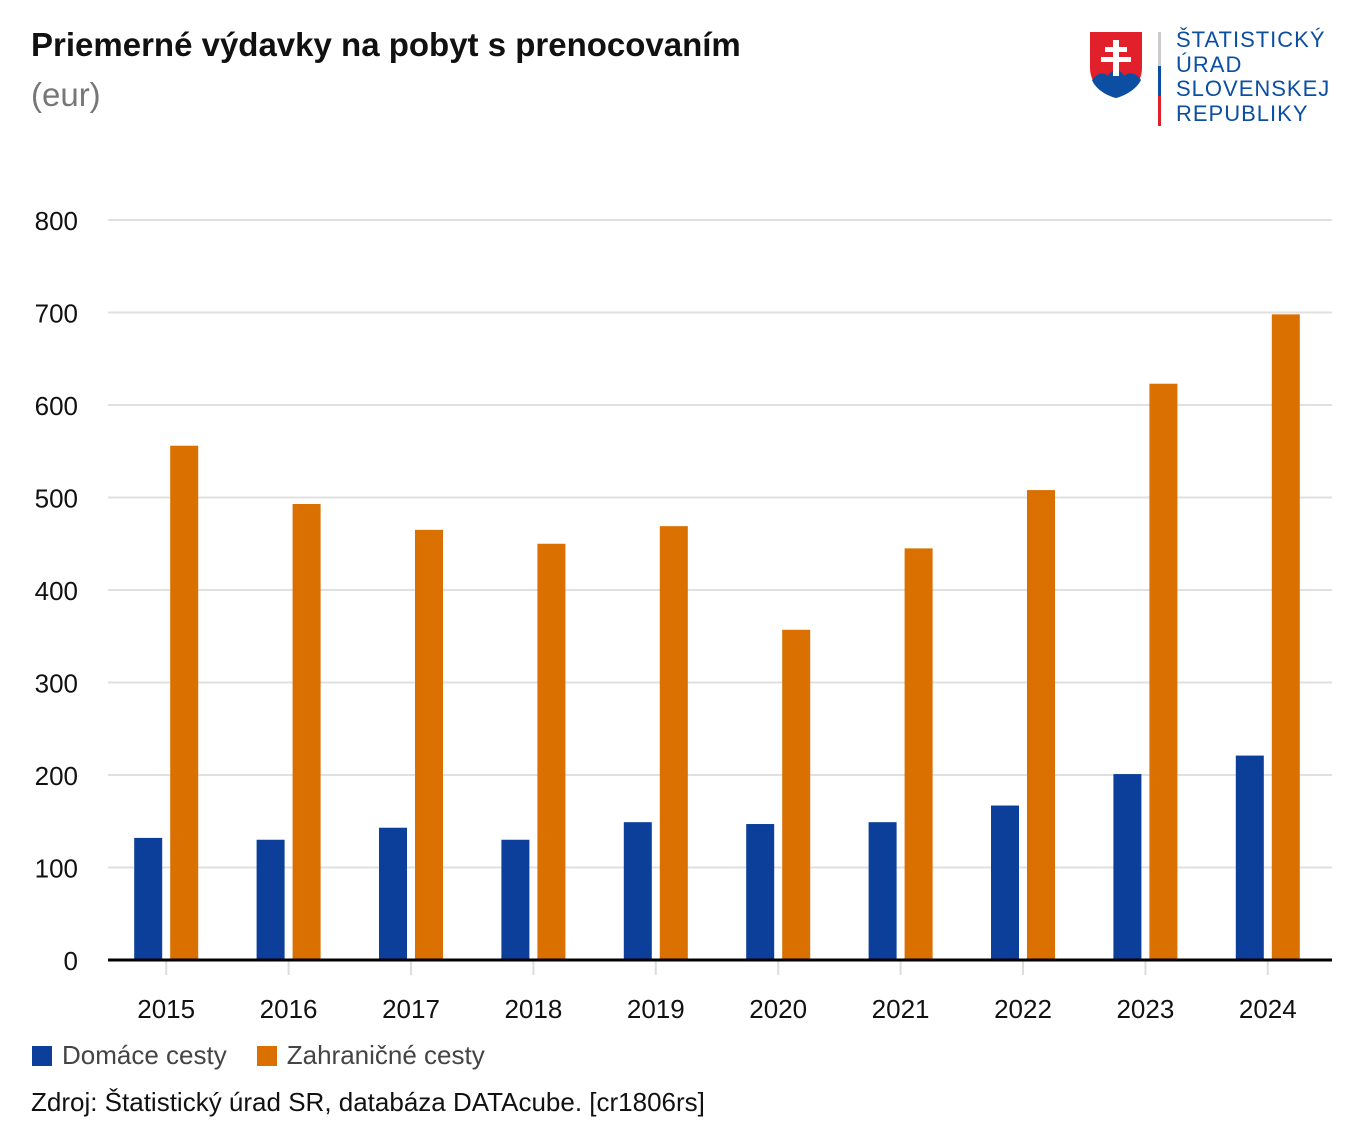 This screenshot has width=1362, height=1140. Describe the element at coordinates (1209, 64) in the screenshot. I see `logo-line: ÚRAD` at that location.